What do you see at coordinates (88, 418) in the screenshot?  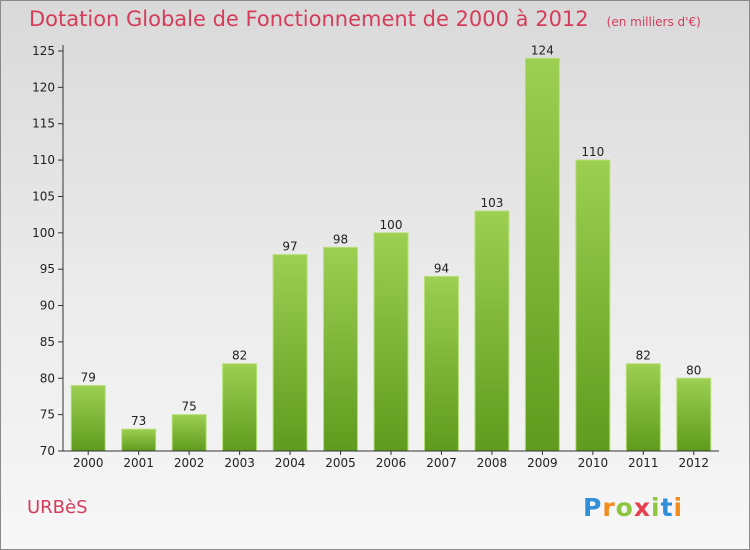 I see `bar-2000` at bounding box center [88, 418].